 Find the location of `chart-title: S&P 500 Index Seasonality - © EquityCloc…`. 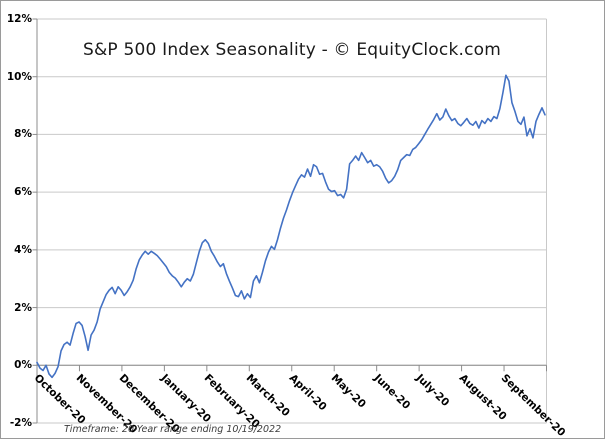

chart-title: S&P 500 Index Seasonality - © EquityCloc… is located at coordinates (292, 50).